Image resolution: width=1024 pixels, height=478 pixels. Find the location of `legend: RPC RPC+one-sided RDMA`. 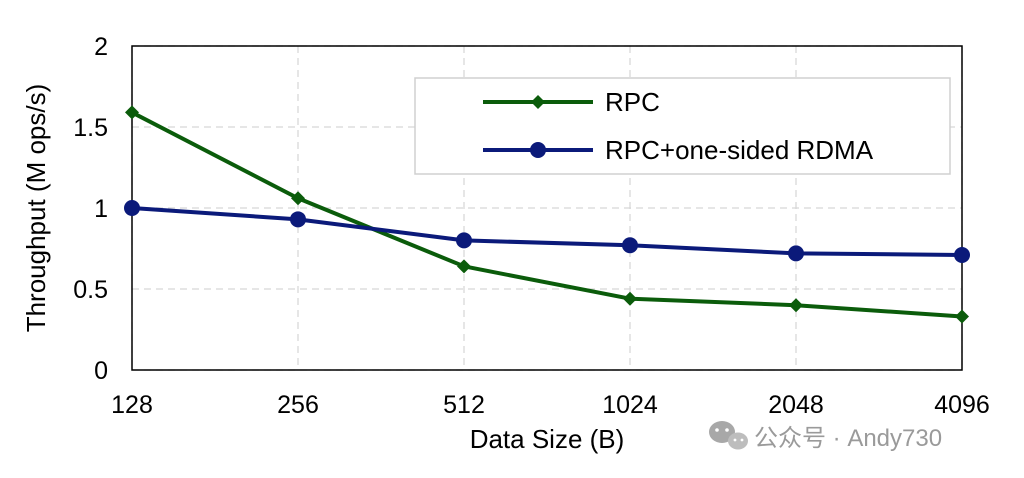

legend: RPC RPC+one-sided RDMA is located at coordinates (682, 126).